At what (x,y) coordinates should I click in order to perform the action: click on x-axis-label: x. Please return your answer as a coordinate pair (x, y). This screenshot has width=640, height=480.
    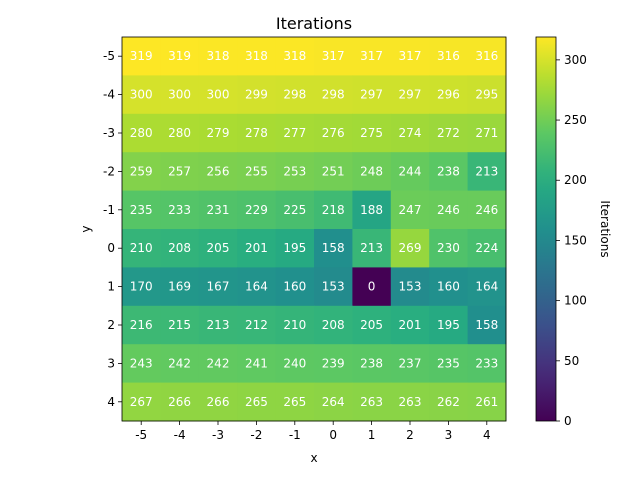
    Looking at the image, I should click on (313, 458).